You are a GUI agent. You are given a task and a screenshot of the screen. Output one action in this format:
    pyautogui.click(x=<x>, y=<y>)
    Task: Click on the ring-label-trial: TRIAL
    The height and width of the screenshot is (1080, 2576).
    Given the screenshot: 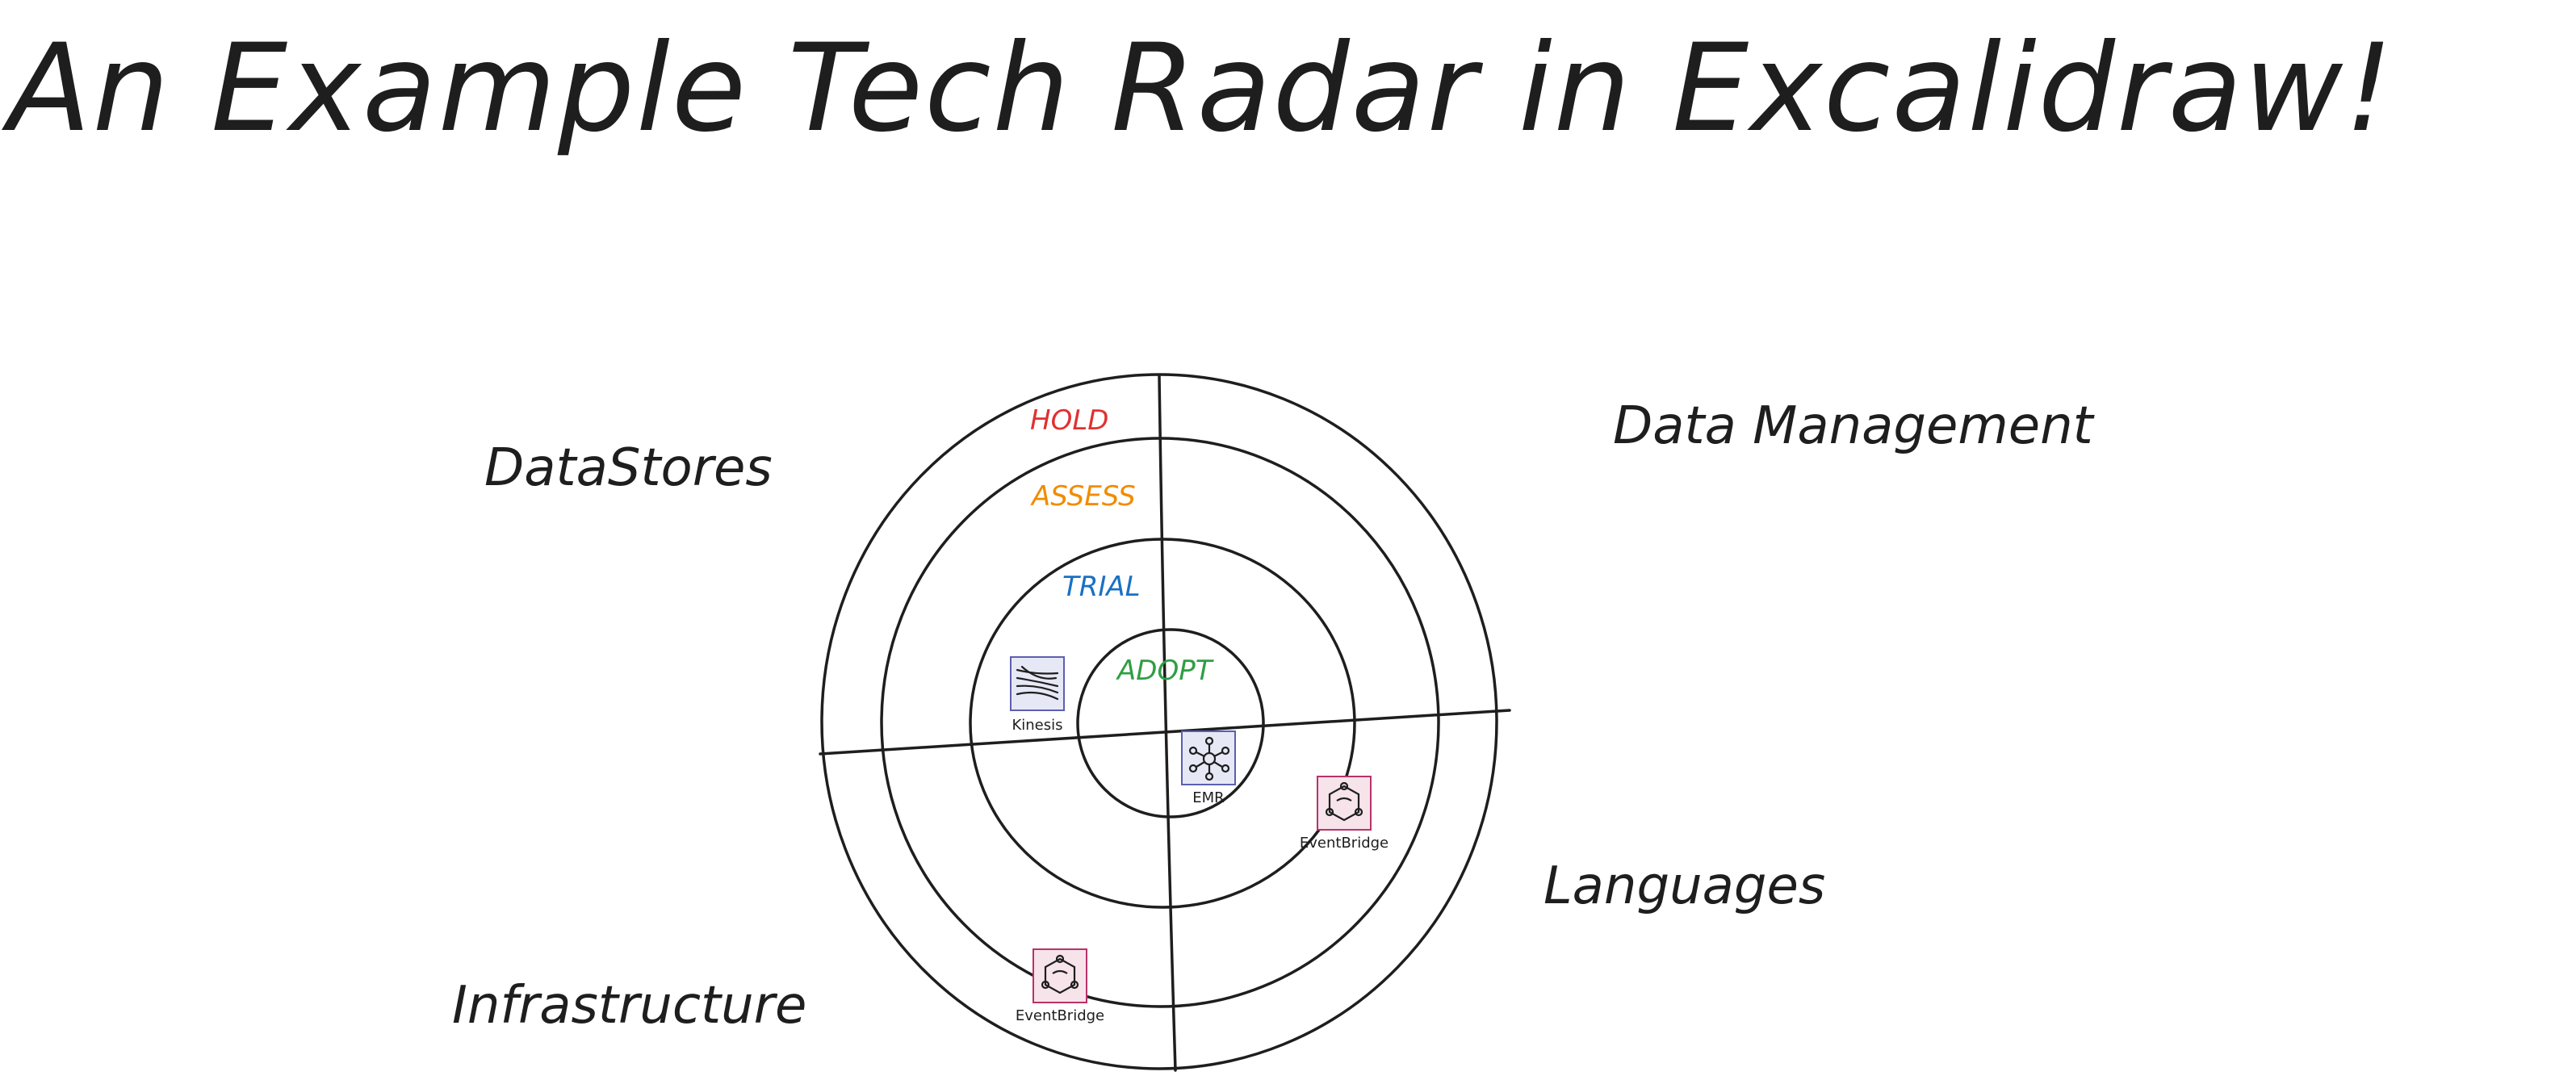 What is the action you would take?
    pyautogui.click(x=1101, y=587)
    